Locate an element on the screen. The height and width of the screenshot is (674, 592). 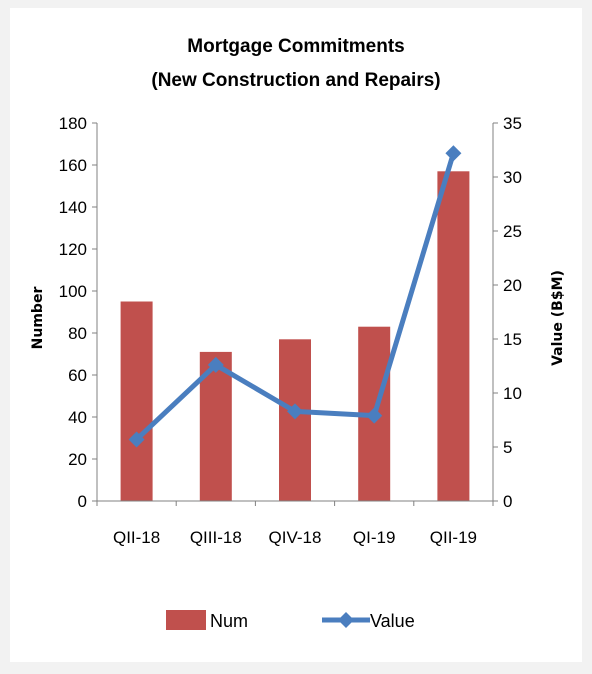
y-tick-label: 120 is located at coordinates (73, 249).